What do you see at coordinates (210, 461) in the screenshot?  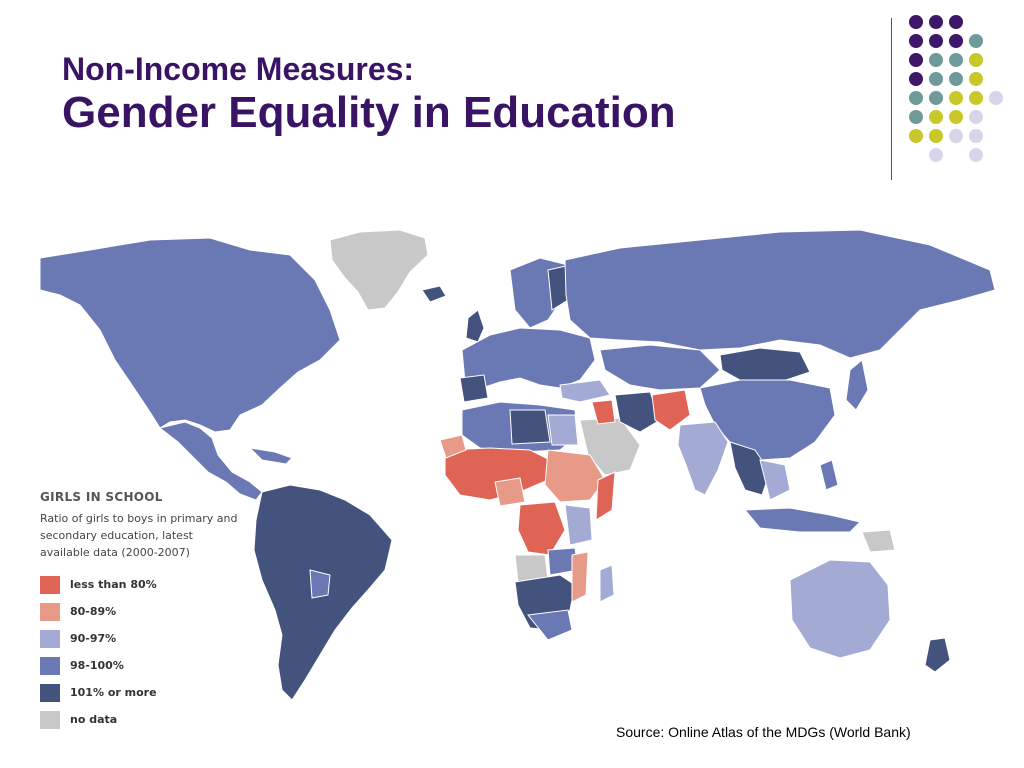 I see `region-central-america` at bounding box center [210, 461].